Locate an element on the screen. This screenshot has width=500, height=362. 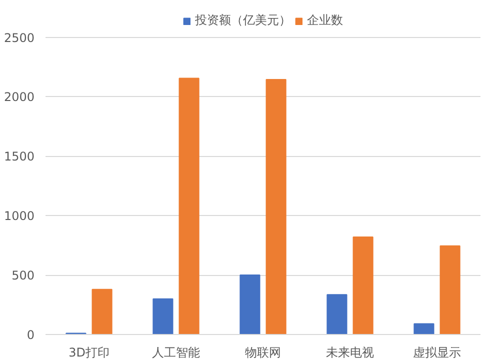
x-tick-label: 未来电视 is located at coordinates (350, 353).